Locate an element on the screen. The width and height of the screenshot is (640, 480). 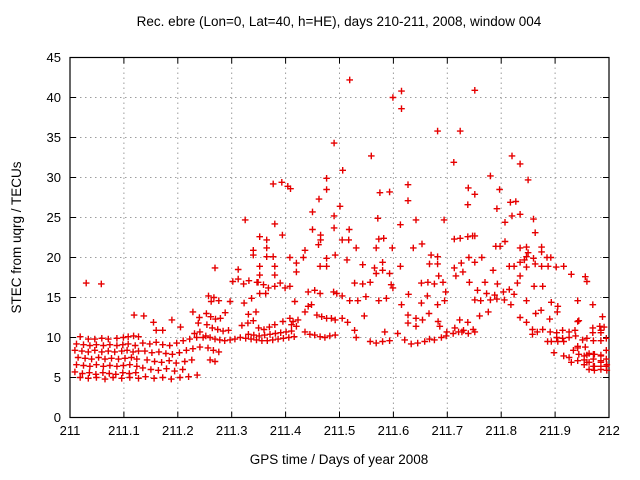
y-tick-label: 5 is located at coordinates (57, 377).